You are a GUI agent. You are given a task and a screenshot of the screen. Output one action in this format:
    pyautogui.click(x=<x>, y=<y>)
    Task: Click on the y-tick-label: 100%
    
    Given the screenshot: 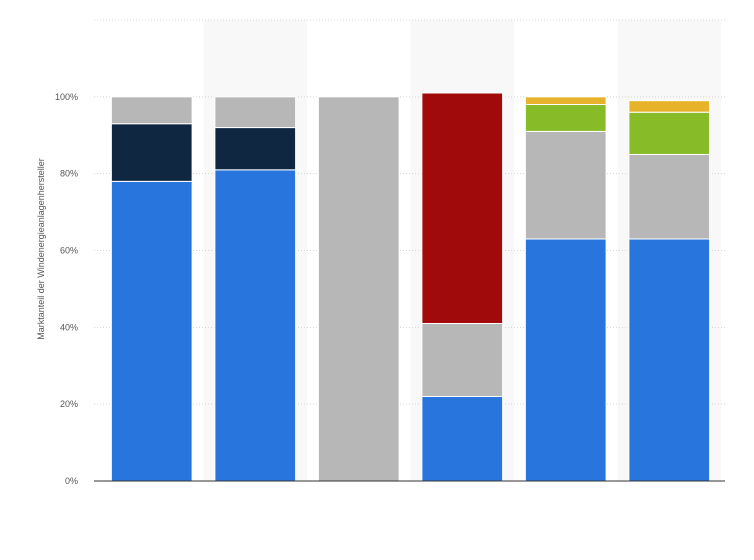 What is the action you would take?
    pyautogui.click(x=66, y=97)
    